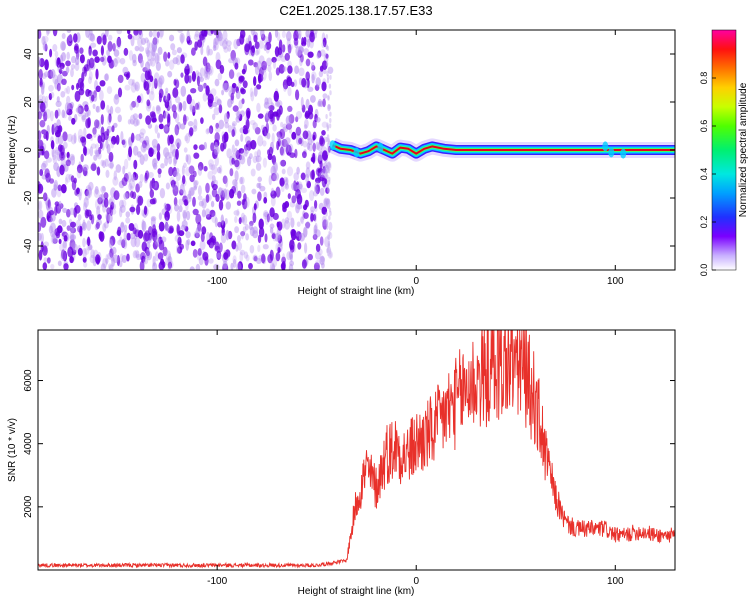 This screenshot has width=750, height=600. What do you see at coordinates (416, 281) in the screenshot?
I see `x-tick-label: 0` at bounding box center [416, 281].